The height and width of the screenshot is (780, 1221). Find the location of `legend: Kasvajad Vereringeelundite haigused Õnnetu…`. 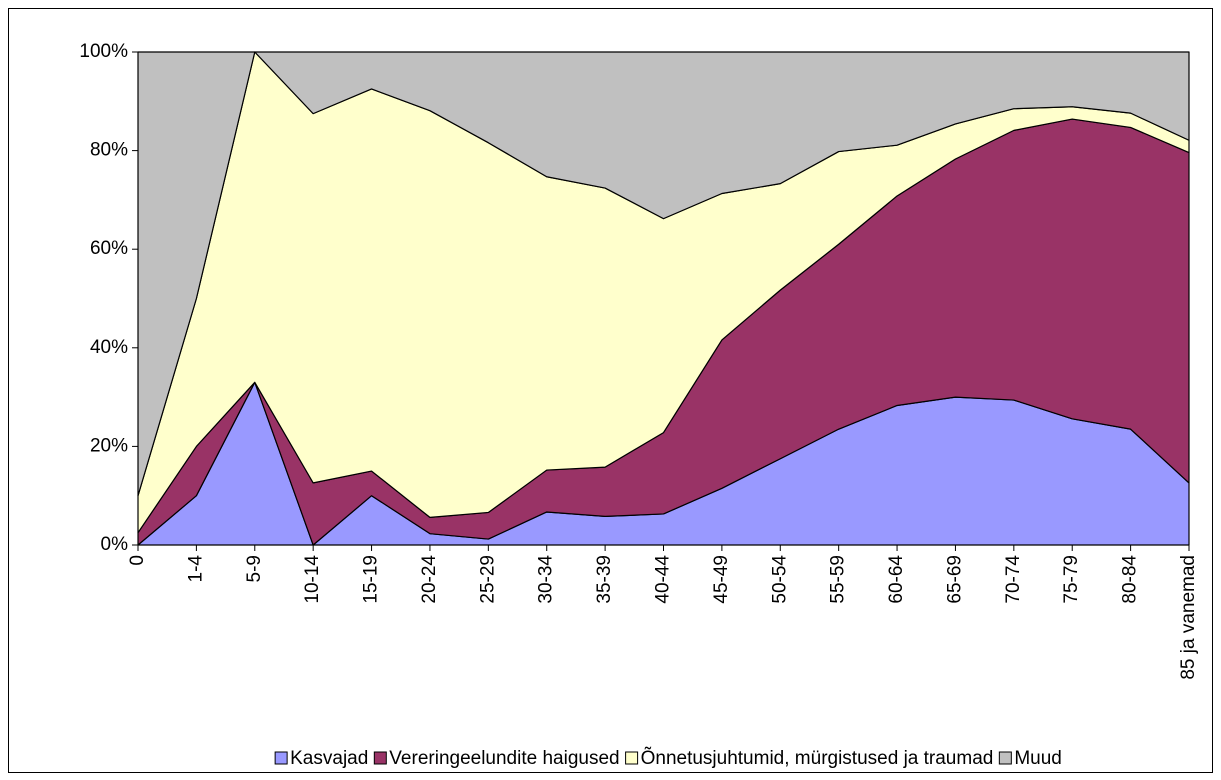

legend: Kasvajad Vereringeelundite haigused Õnnetu… is located at coordinates (668, 758).